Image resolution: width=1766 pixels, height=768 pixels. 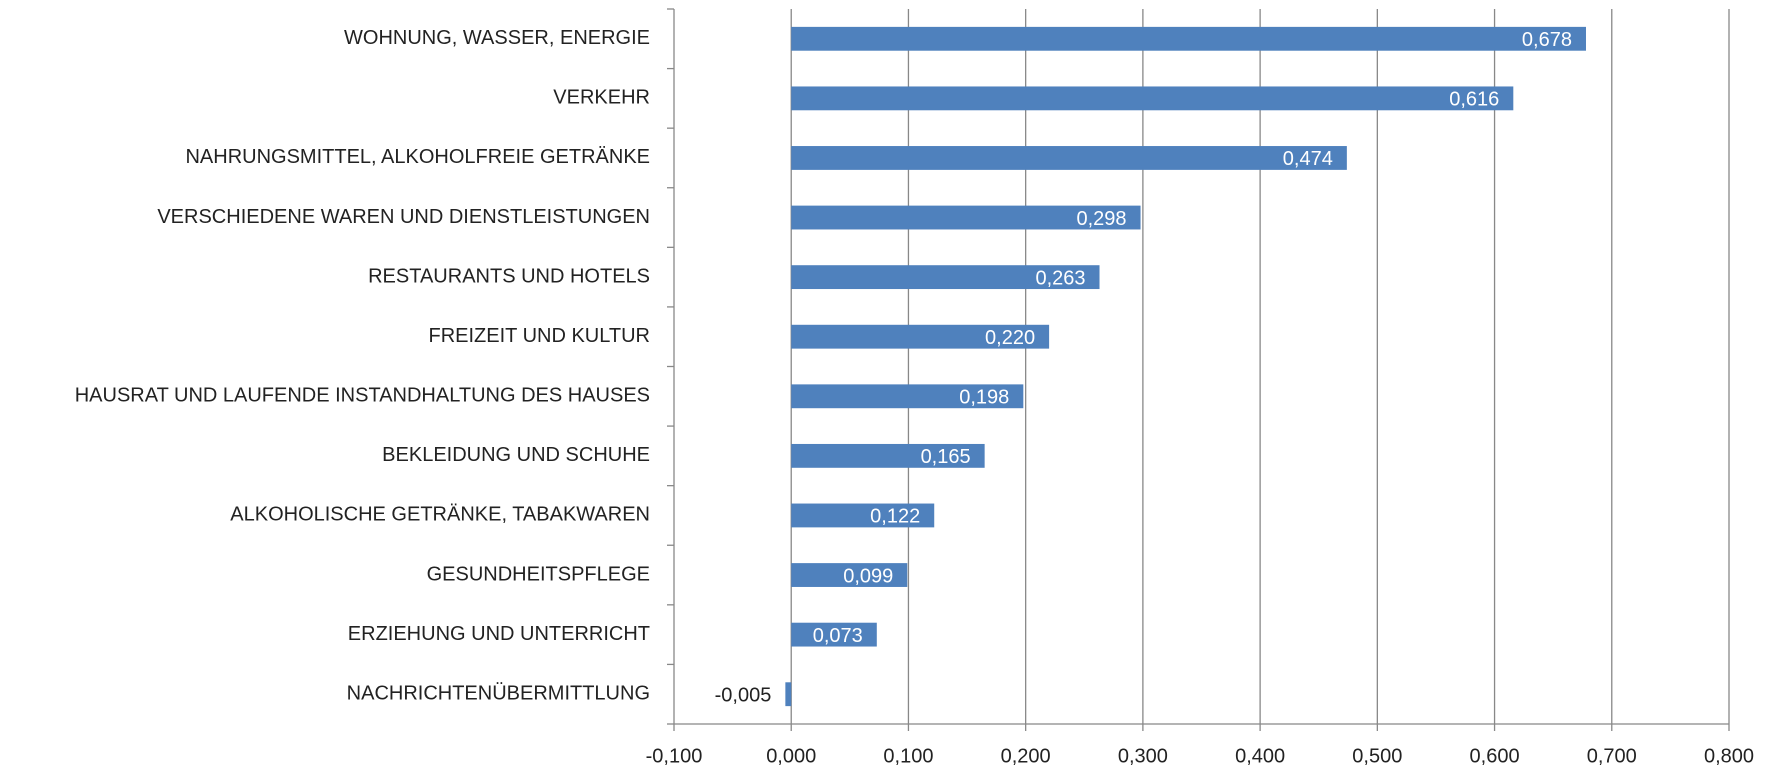 What do you see at coordinates (1260, 756) in the screenshot?
I see `x-tick-label: 0,400` at bounding box center [1260, 756].